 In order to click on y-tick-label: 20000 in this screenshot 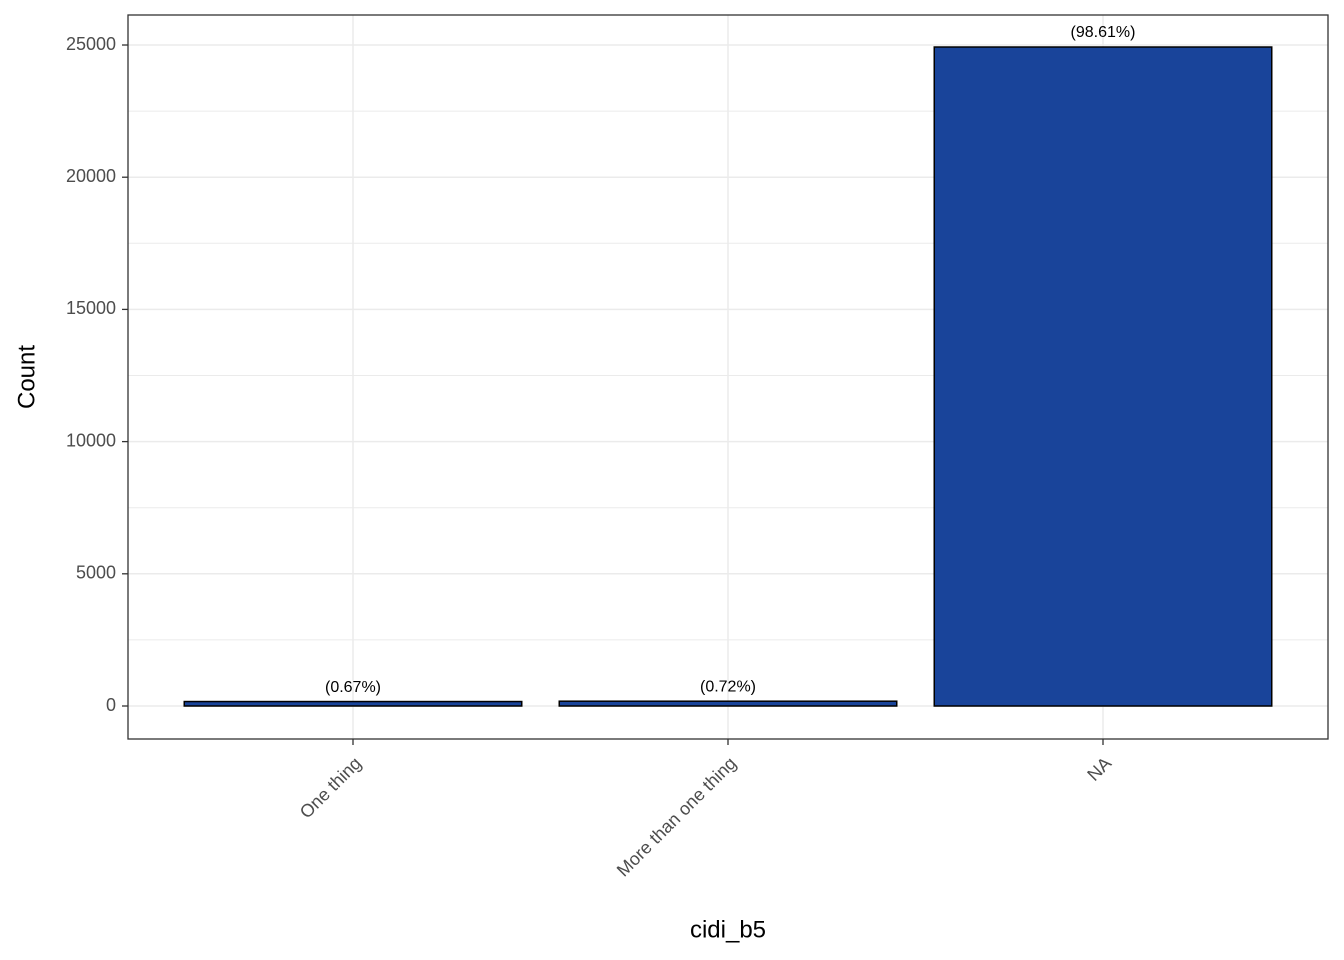, I will do `click(91, 176)`.